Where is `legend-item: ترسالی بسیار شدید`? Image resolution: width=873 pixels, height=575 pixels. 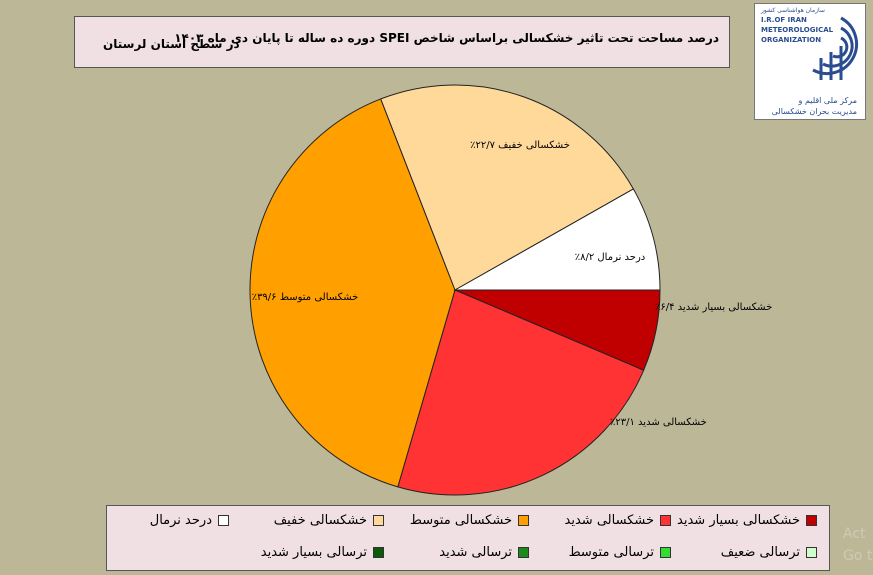
legend-item: ترسالی بسیار شدید is located at coordinates (322, 552).